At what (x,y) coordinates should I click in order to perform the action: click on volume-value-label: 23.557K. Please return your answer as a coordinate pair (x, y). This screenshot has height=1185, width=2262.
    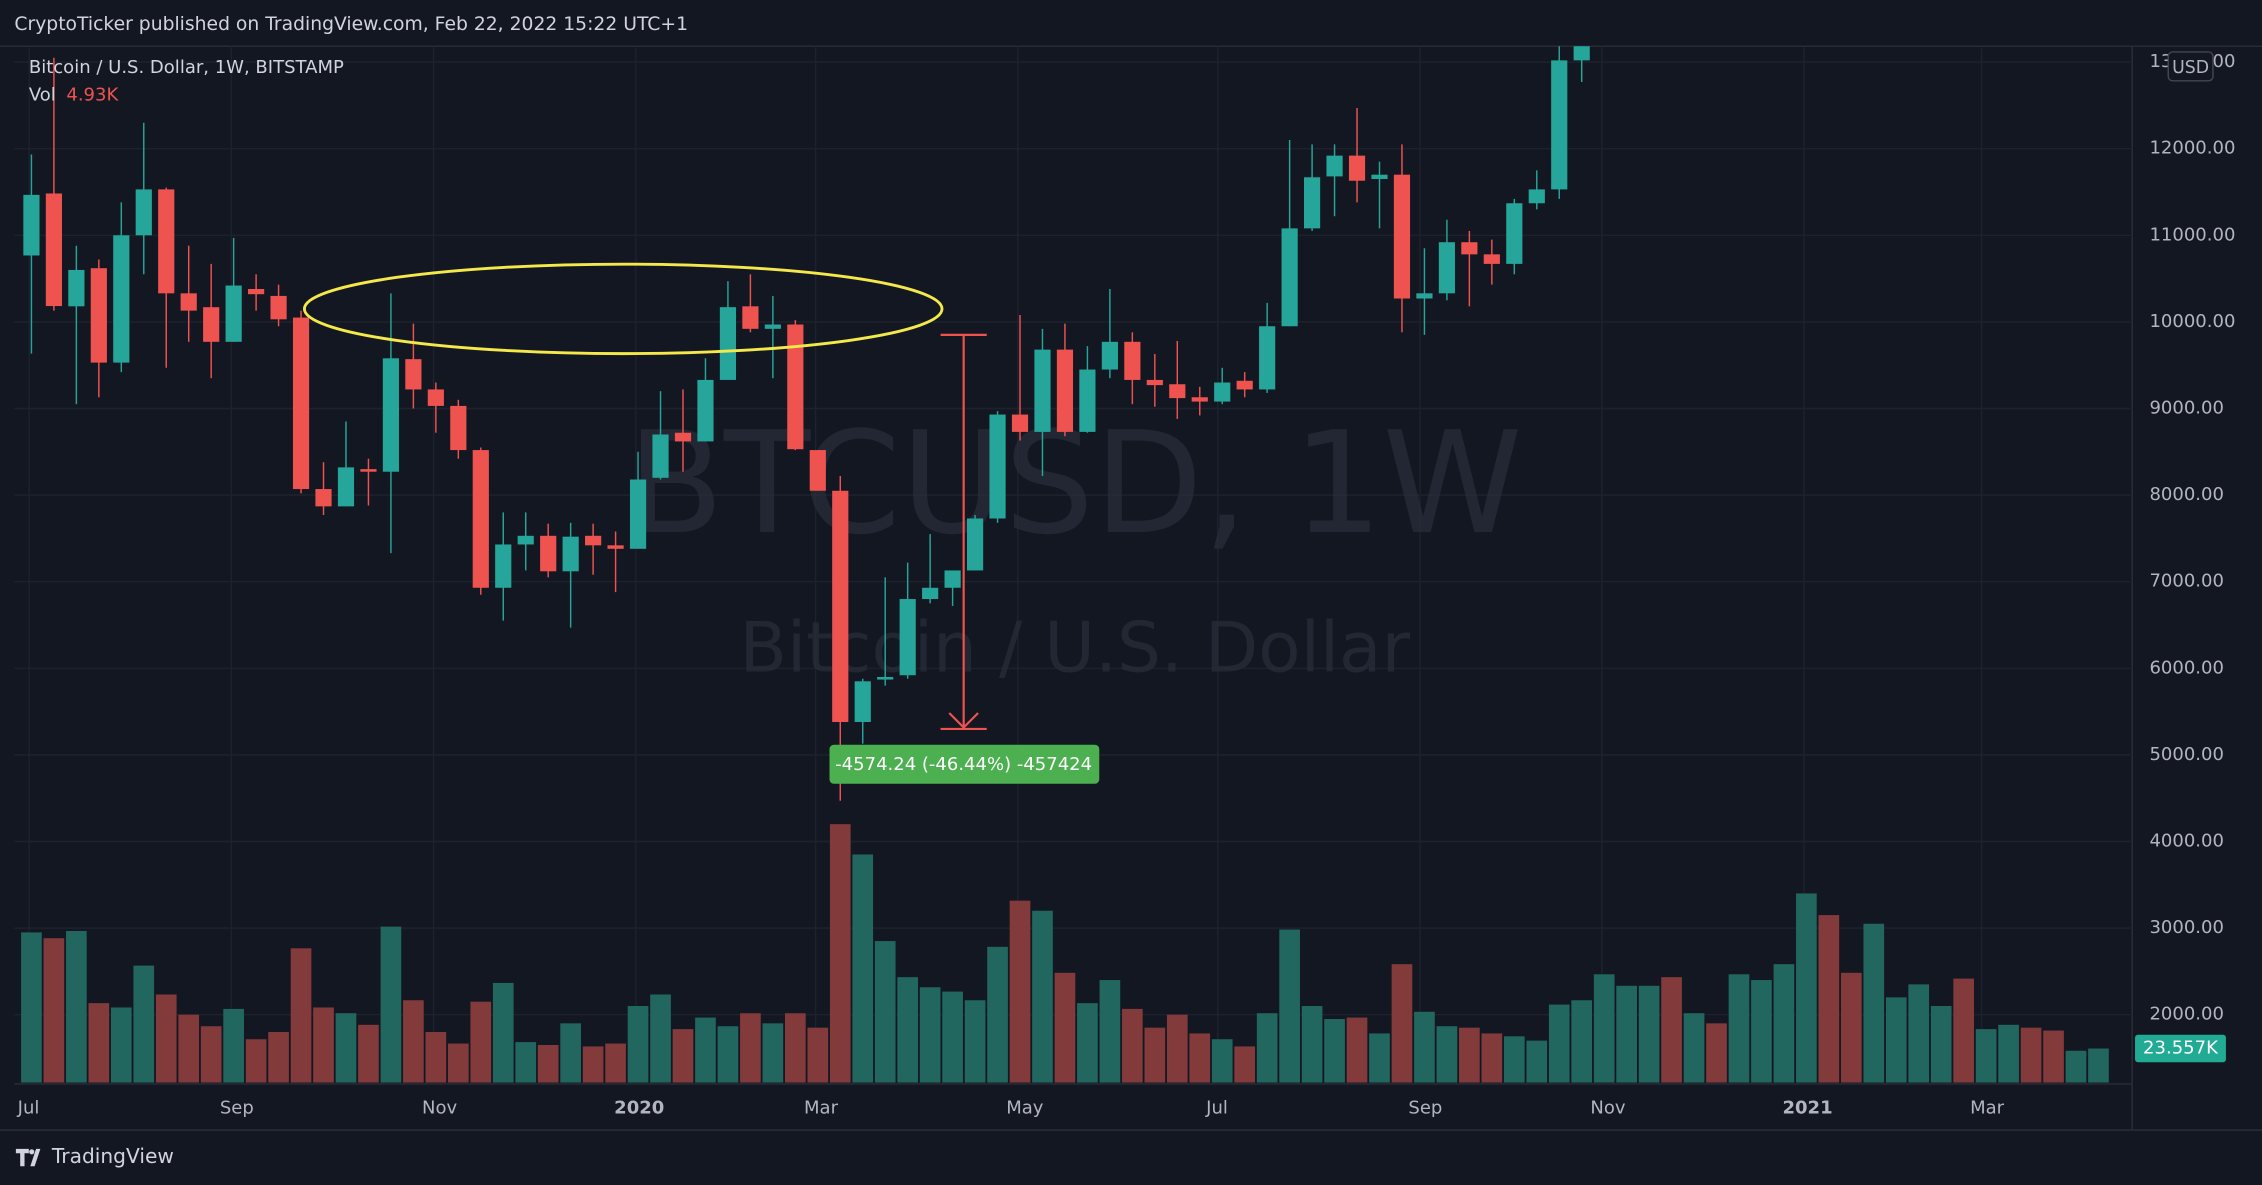
    Looking at the image, I should click on (2181, 1048).